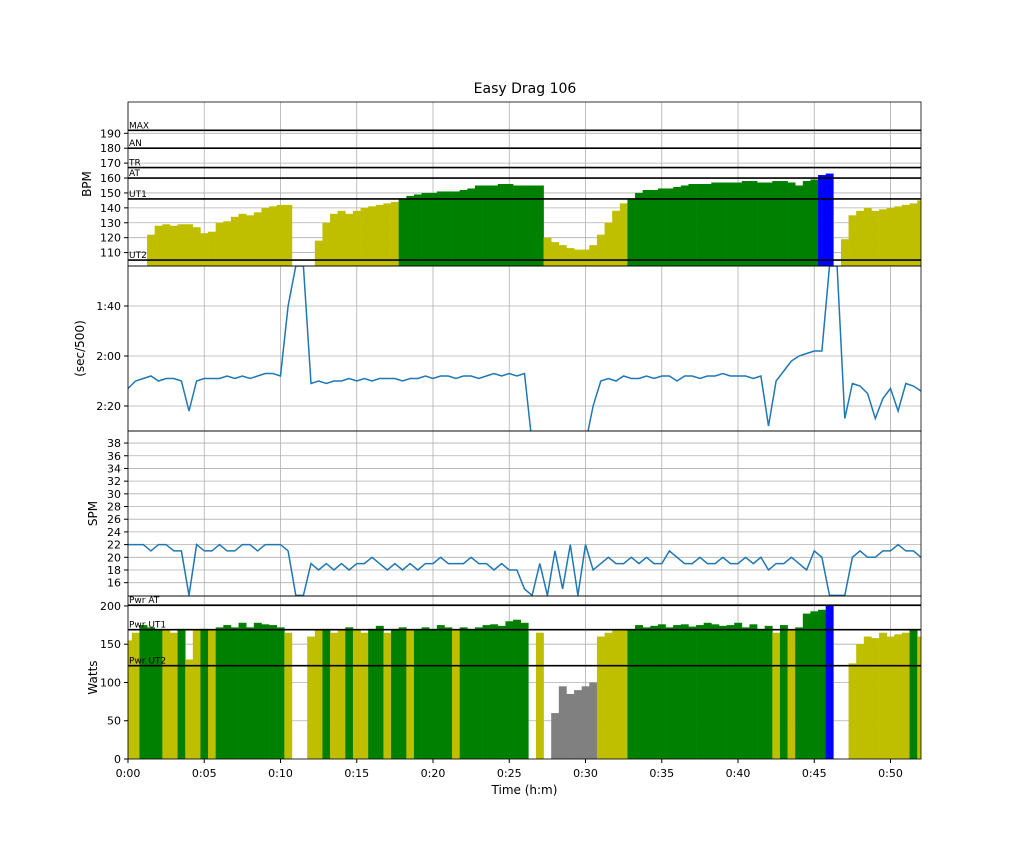 Image resolution: width=1024 pixels, height=857 pixels. What do you see at coordinates (114, 507) in the screenshot?
I see `y-tick-label: 28` at bounding box center [114, 507].